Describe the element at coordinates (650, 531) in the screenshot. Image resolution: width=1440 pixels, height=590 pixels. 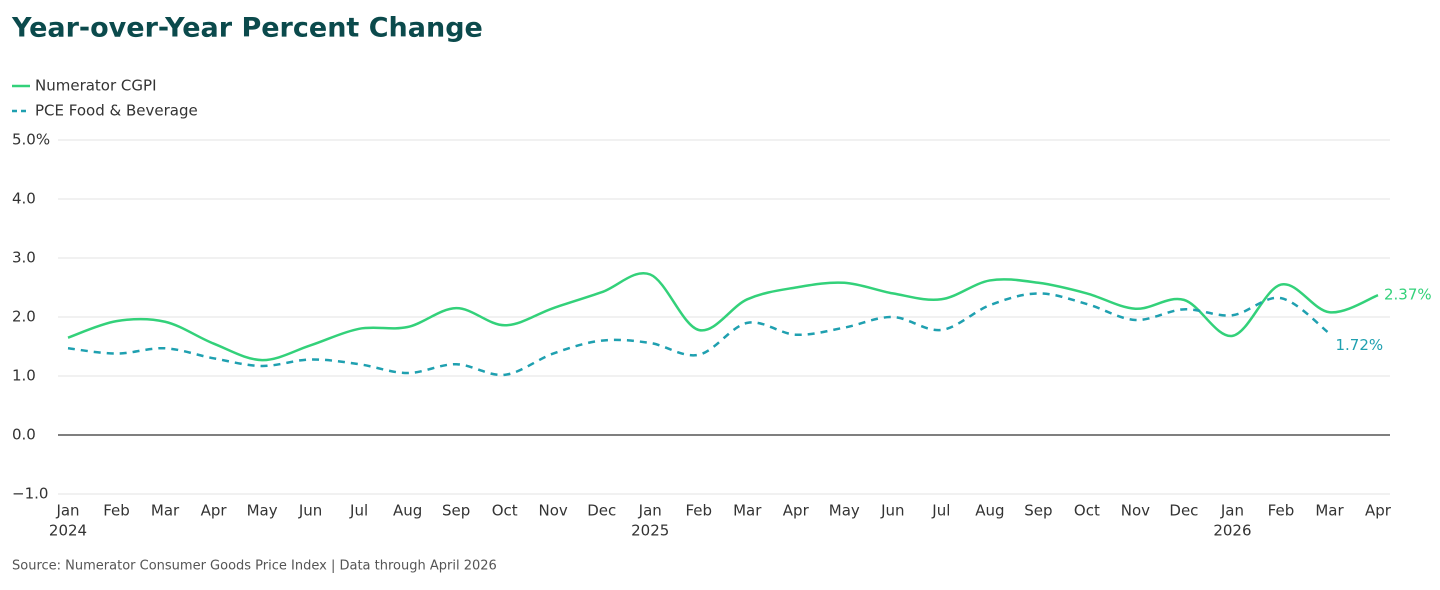
I see `x-tick-label: 2025` at that location.